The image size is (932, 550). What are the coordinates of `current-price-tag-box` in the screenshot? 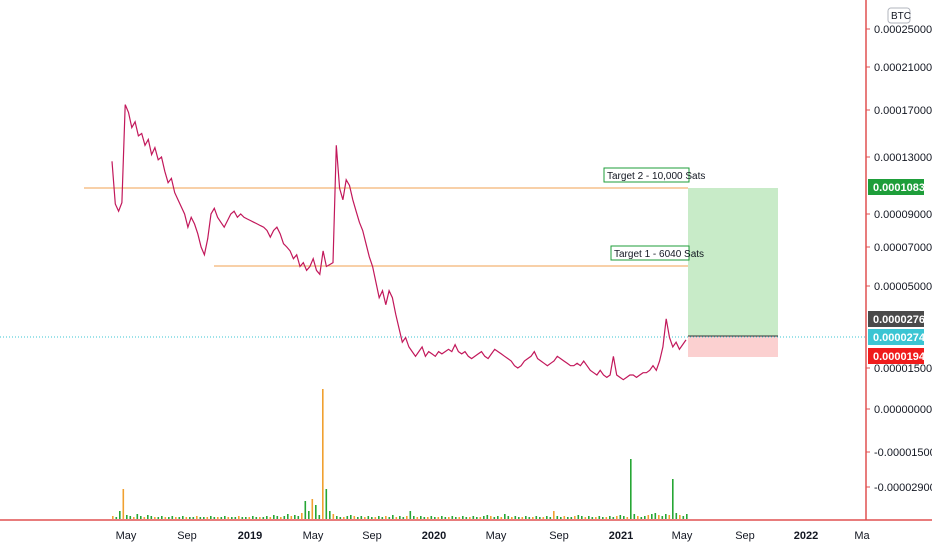 It's located at (896, 337).